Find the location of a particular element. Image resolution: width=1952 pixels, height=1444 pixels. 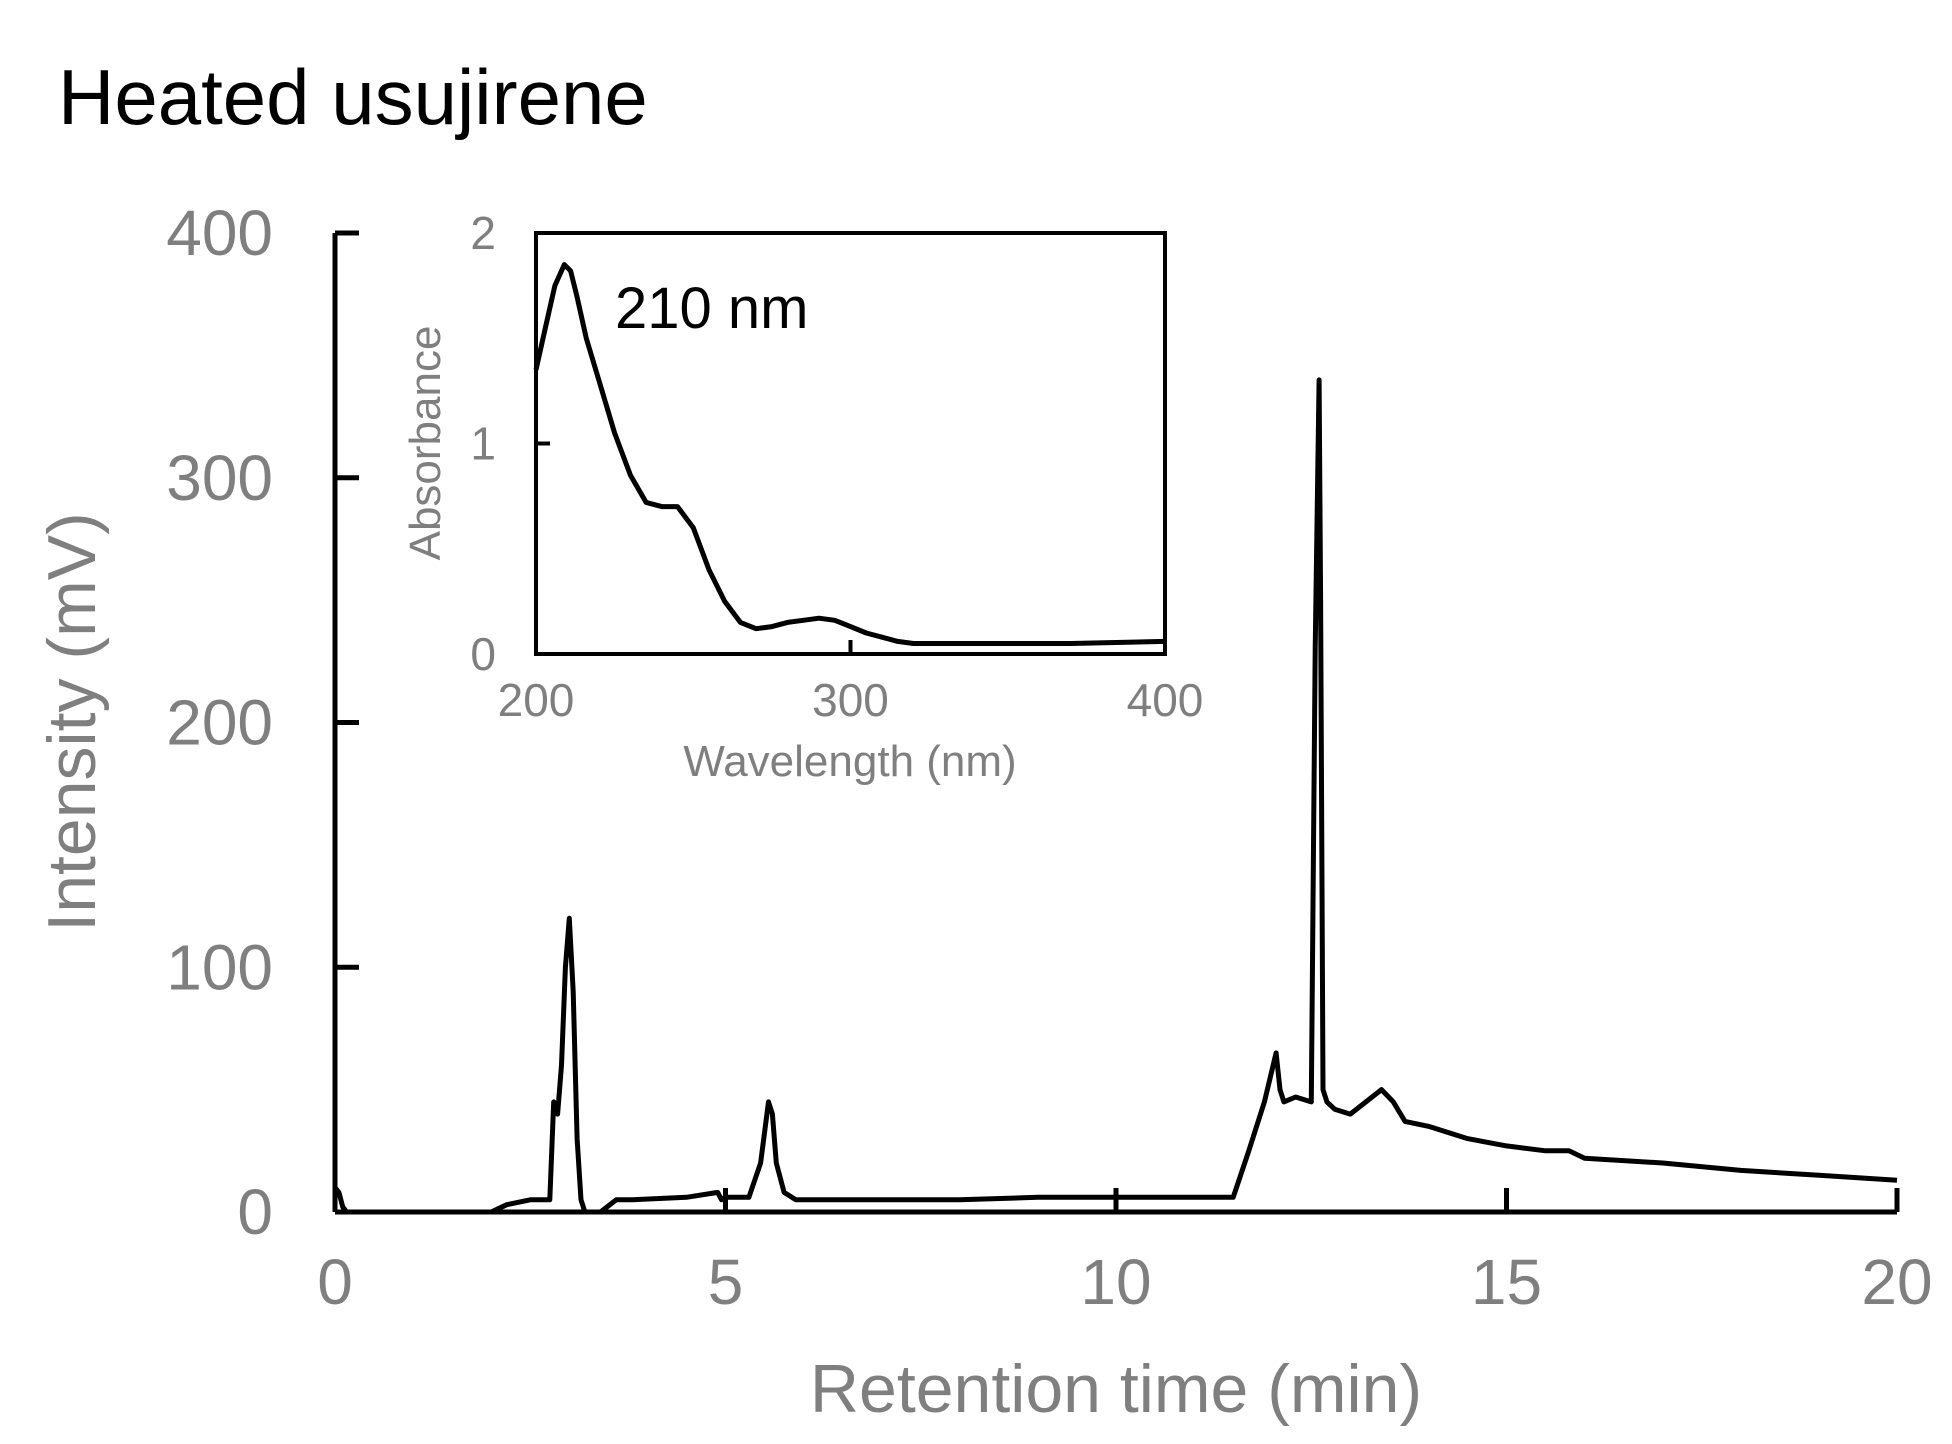

inset-annotation: 210 nm is located at coordinates (711, 308).